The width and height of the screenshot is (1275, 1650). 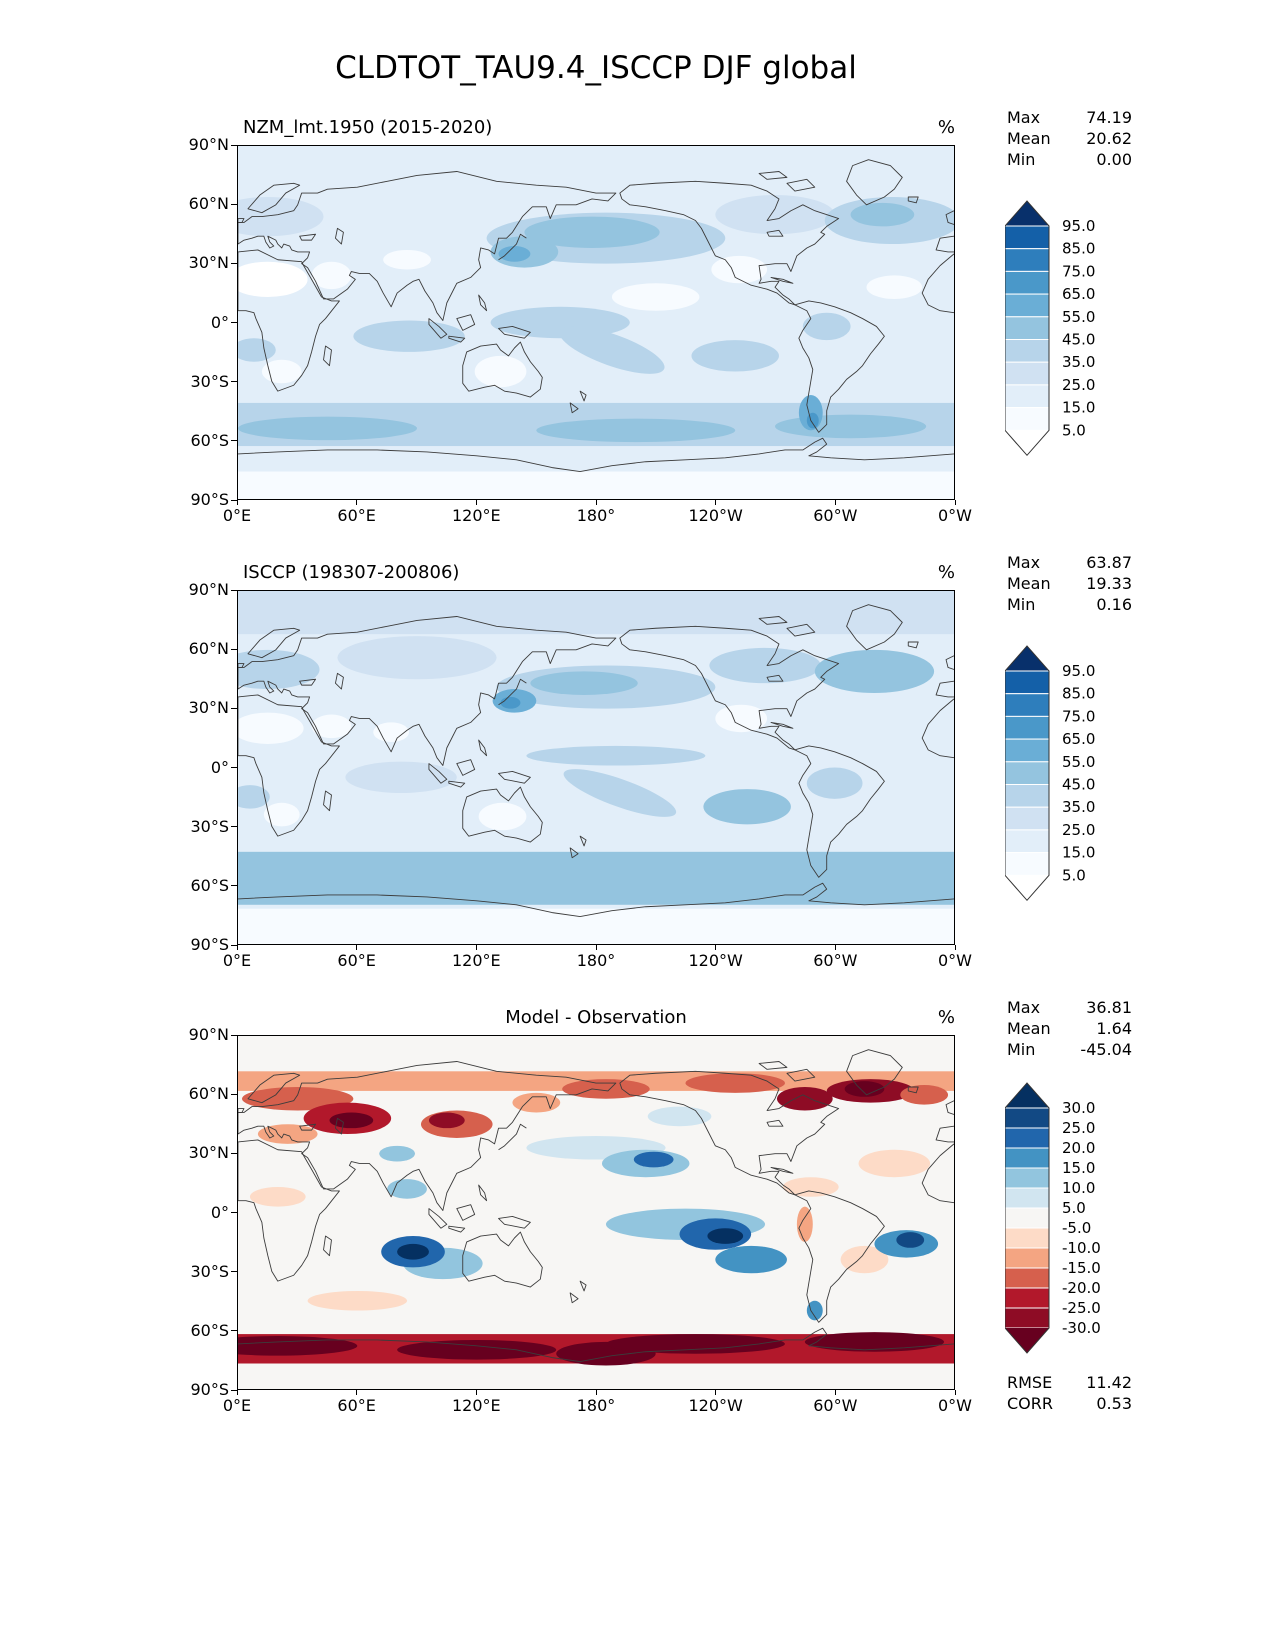 I want to click on colorbar: 95.0 85.0 75.0 65.0 55.0 45.0 35.0 25.0 15.0 5.0, so click(x=1069, y=331).